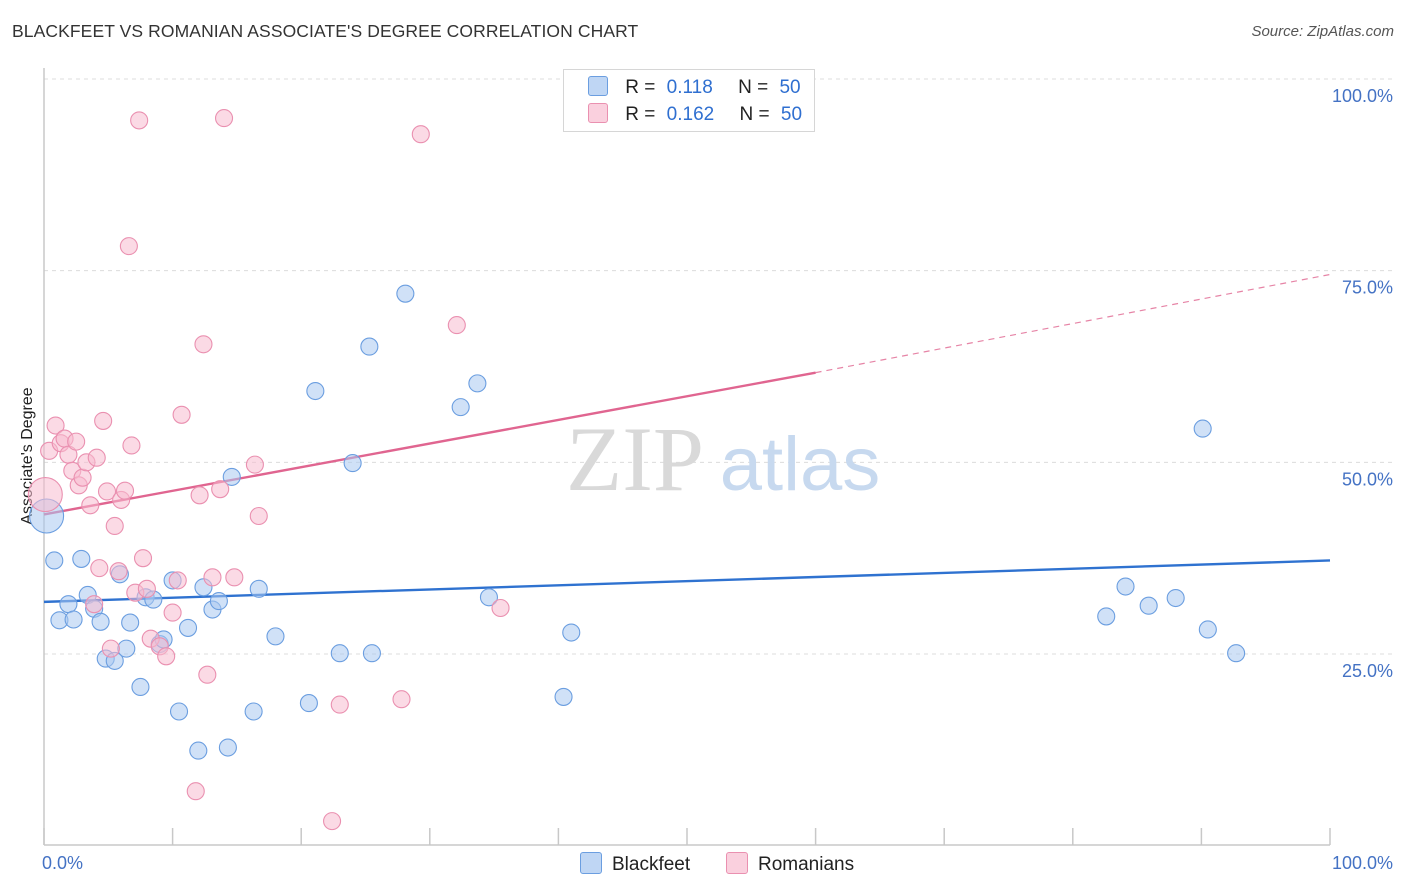  I want to click on series-legend-blackfeet: Blackfeet, so click(635, 864).